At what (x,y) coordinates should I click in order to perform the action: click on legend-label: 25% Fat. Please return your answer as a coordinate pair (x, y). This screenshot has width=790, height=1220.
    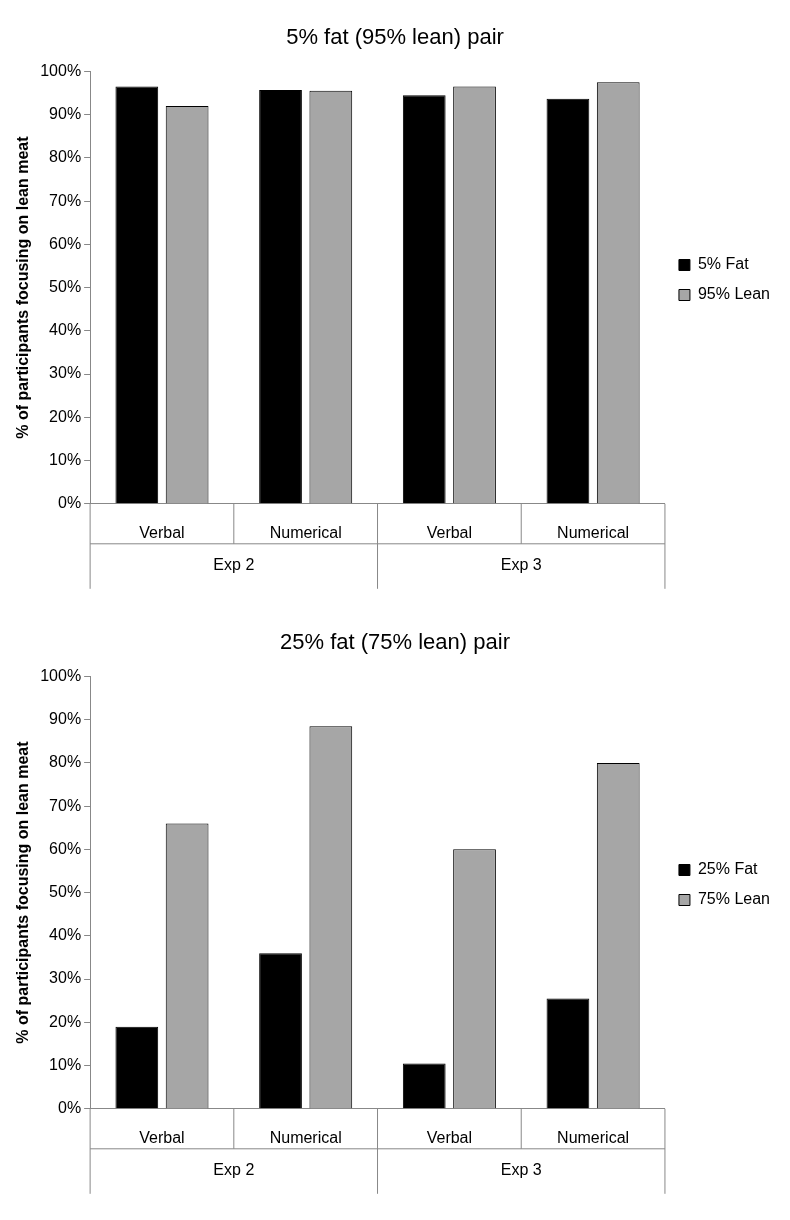
    Looking at the image, I should click on (728, 869).